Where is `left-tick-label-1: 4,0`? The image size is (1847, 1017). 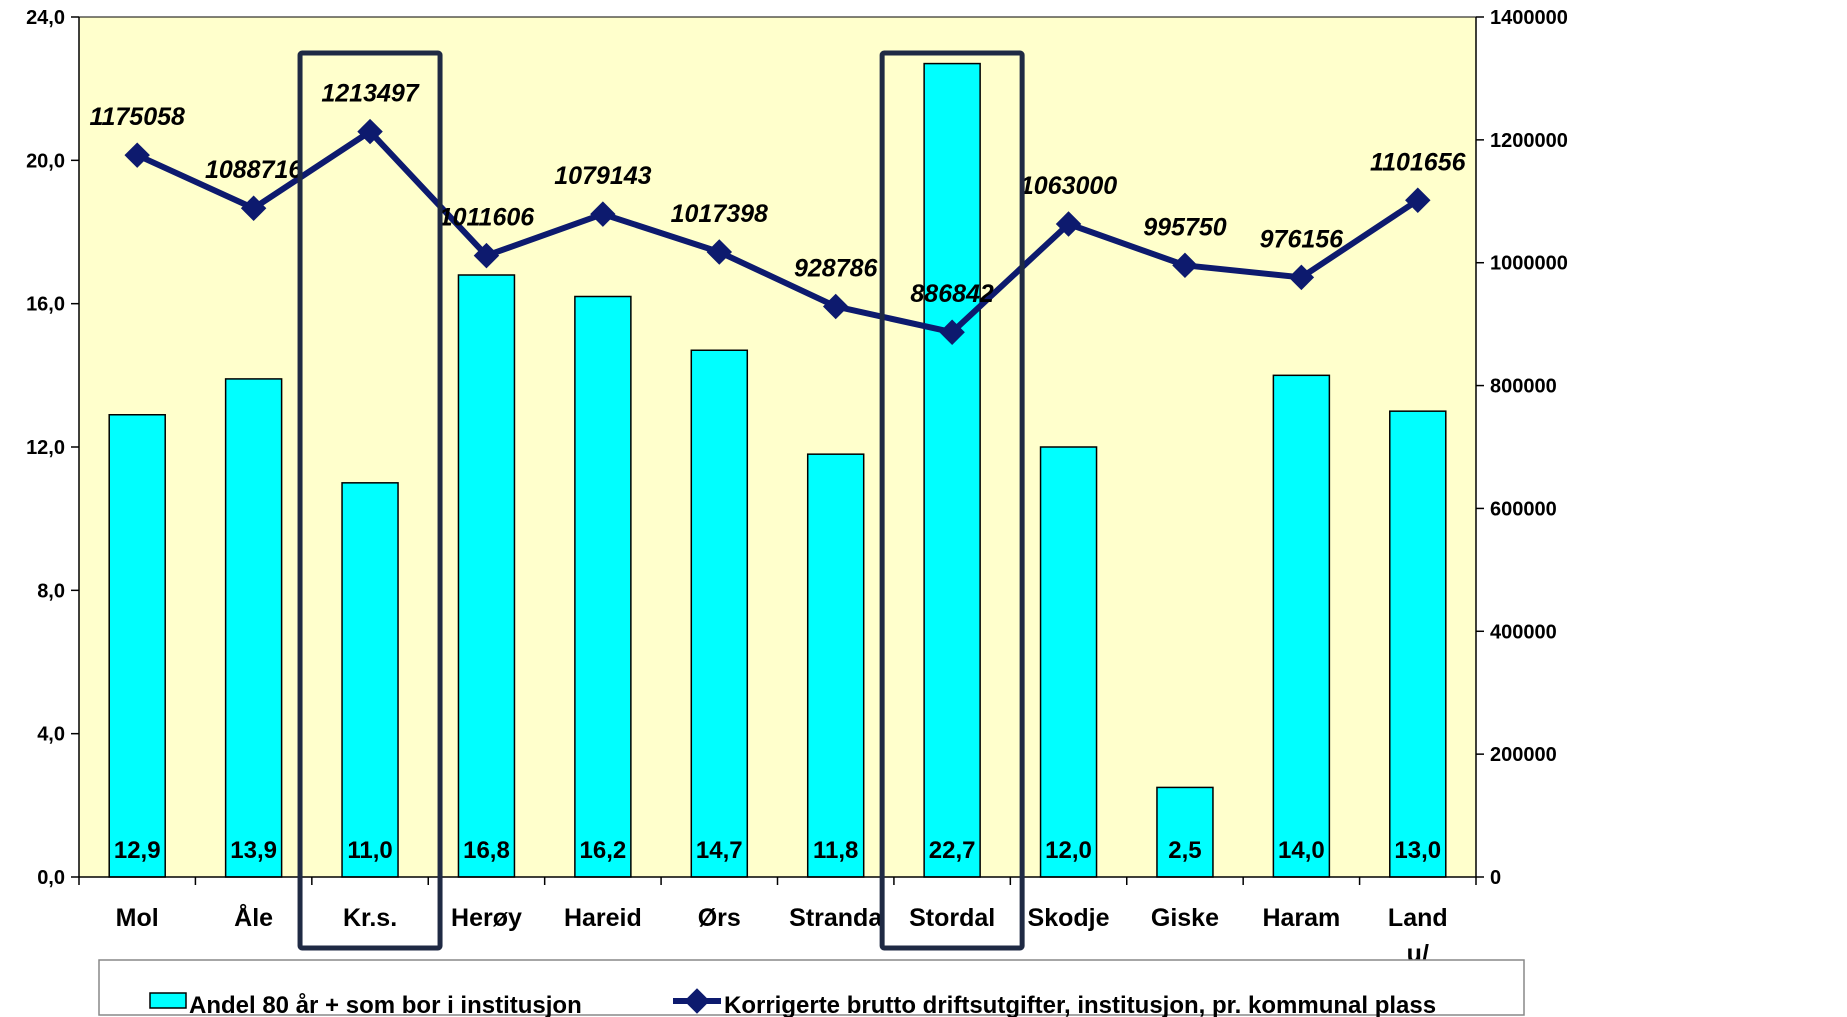
left-tick-label-1: 4,0 is located at coordinates (51, 735).